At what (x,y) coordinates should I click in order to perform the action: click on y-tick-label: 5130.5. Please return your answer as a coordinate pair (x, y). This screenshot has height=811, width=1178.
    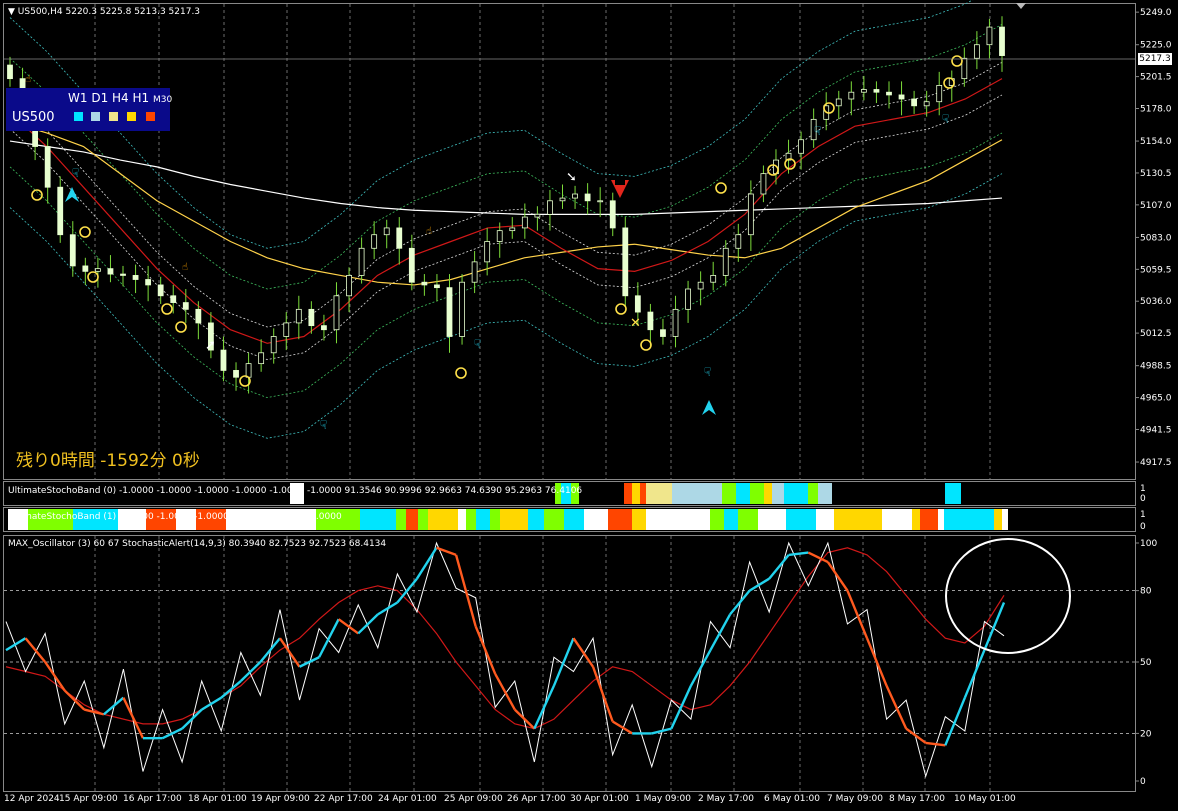
    Looking at the image, I should click on (1156, 174).